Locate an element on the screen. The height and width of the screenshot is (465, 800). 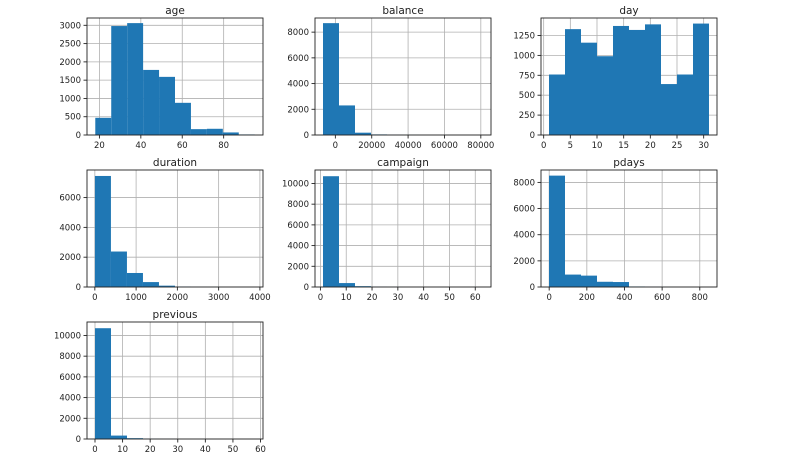
y-tick-label: 1500 is located at coordinates (70, 81).